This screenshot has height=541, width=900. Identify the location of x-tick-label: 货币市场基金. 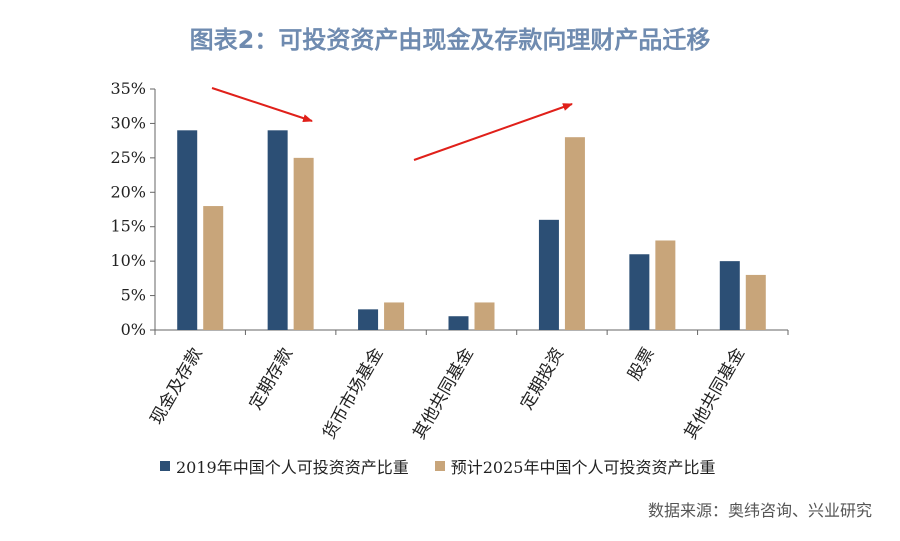
(353, 394).